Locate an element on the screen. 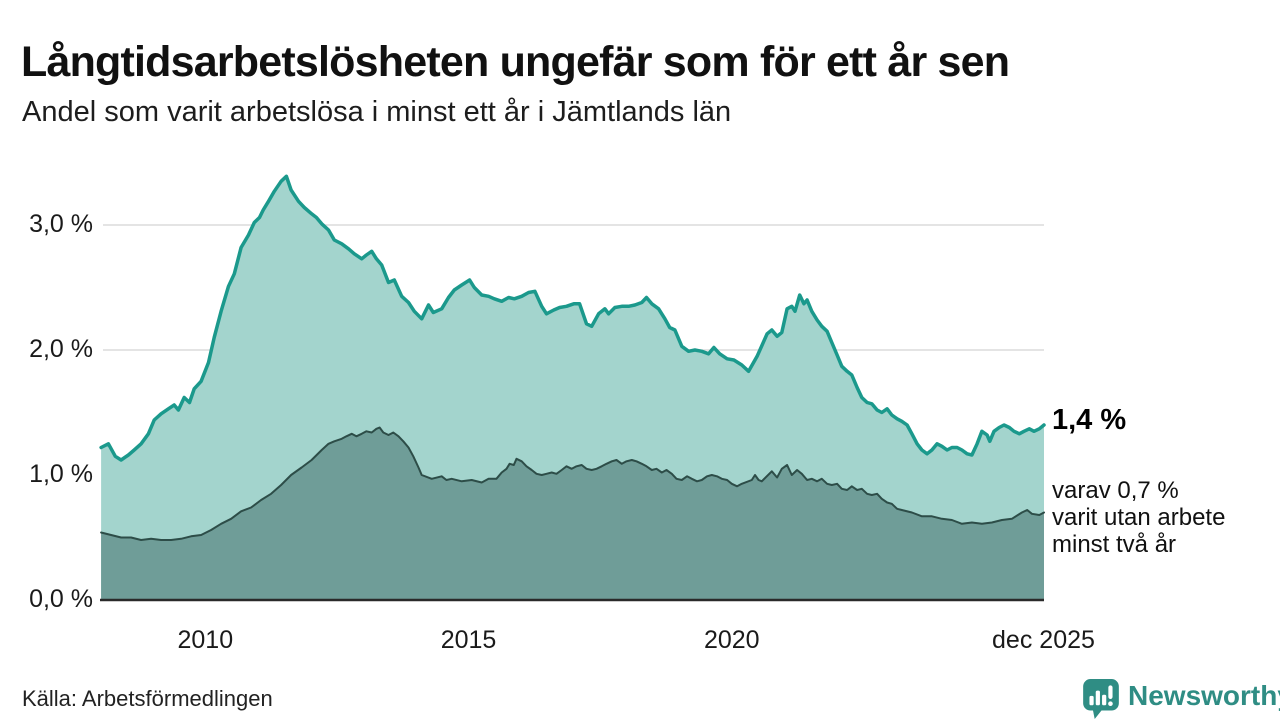 This screenshot has height=720, width=1280. annotation-note-line: varav 0,7 % is located at coordinates (1115, 490).